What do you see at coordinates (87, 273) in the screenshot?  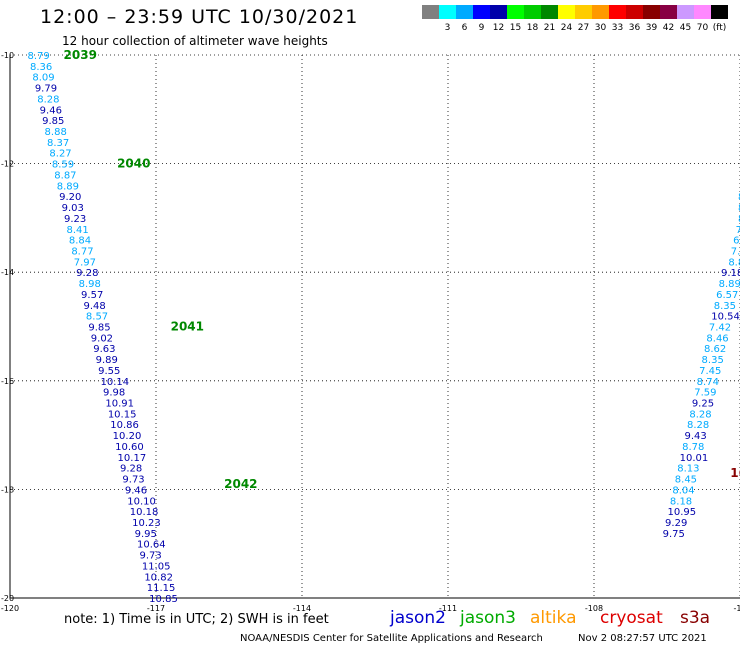 I see `wave-height-value: 9.28` at bounding box center [87, 273].